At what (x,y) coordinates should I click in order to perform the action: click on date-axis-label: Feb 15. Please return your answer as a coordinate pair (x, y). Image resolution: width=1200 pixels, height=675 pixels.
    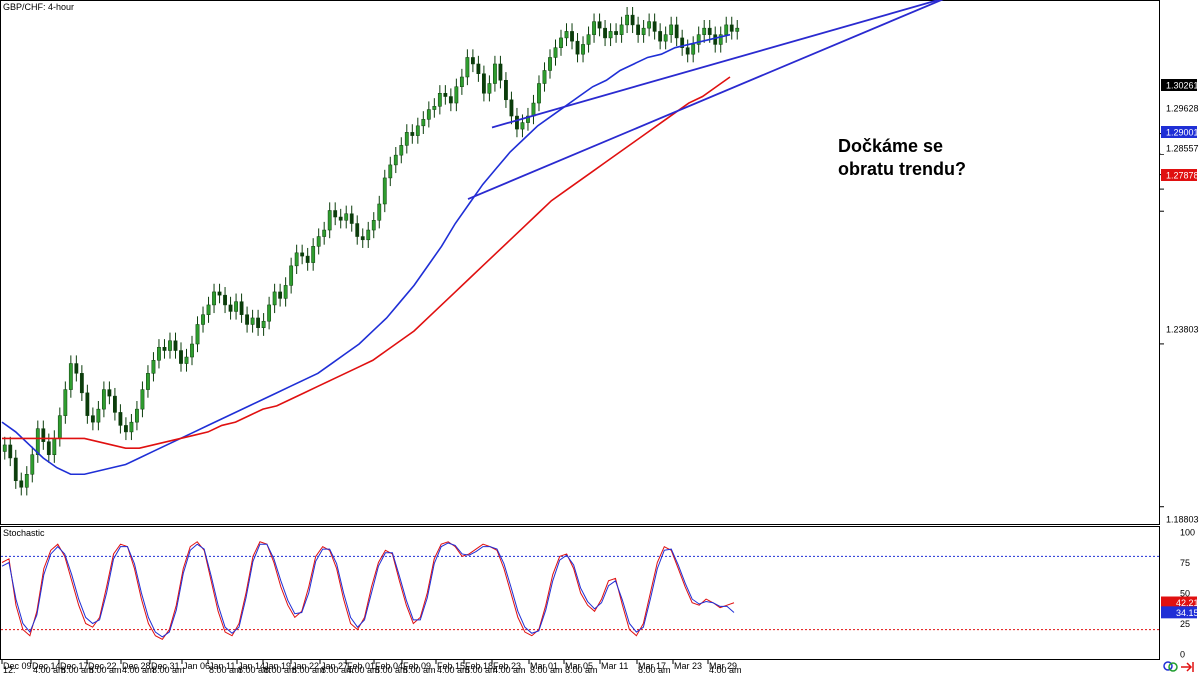
    Looking at the image, I should click on (451, 666).